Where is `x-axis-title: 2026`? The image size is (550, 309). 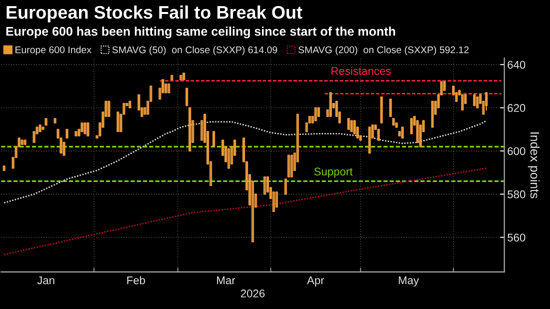 x-axis-title: 2026 is located at coordinates (252, 294).